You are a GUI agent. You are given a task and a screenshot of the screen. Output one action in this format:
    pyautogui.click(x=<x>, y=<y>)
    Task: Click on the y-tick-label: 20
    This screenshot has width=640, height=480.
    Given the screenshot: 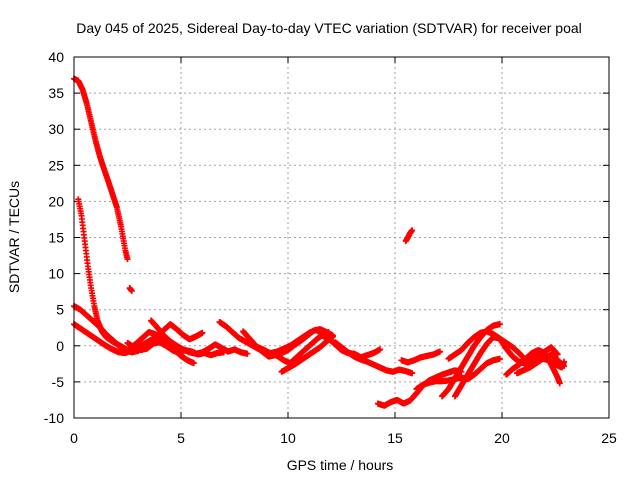 What is the action you would take?
    pyautogui.click(x=56, y=201)
    